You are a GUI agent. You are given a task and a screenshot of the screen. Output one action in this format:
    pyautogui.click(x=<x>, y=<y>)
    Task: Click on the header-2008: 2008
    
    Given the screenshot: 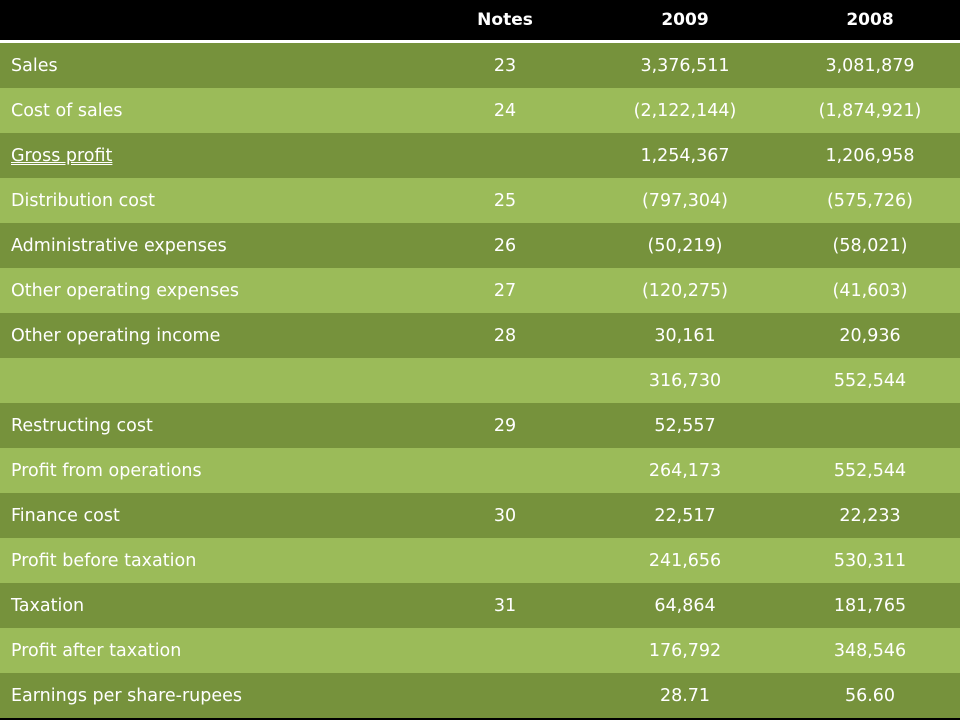 What is the action you would take?
    pyautogui.click(x=870, y=20)
    